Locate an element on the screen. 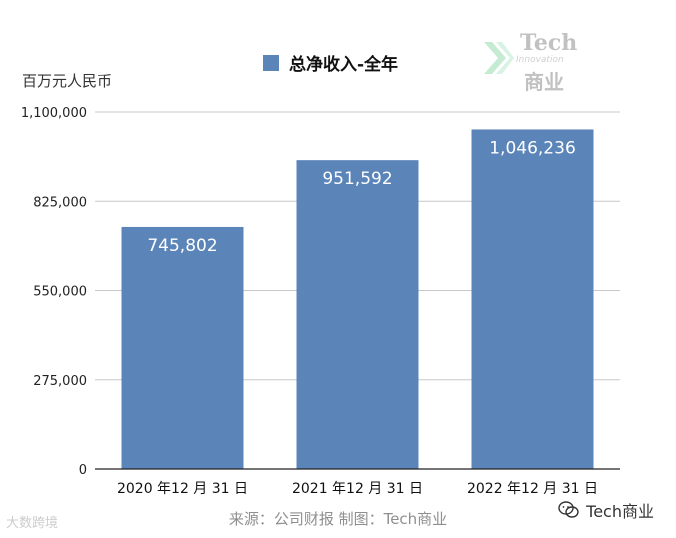 This screenshot has height=538, width=676. watermark-right-text: Tech商业 is located at coordinates (620, 511).